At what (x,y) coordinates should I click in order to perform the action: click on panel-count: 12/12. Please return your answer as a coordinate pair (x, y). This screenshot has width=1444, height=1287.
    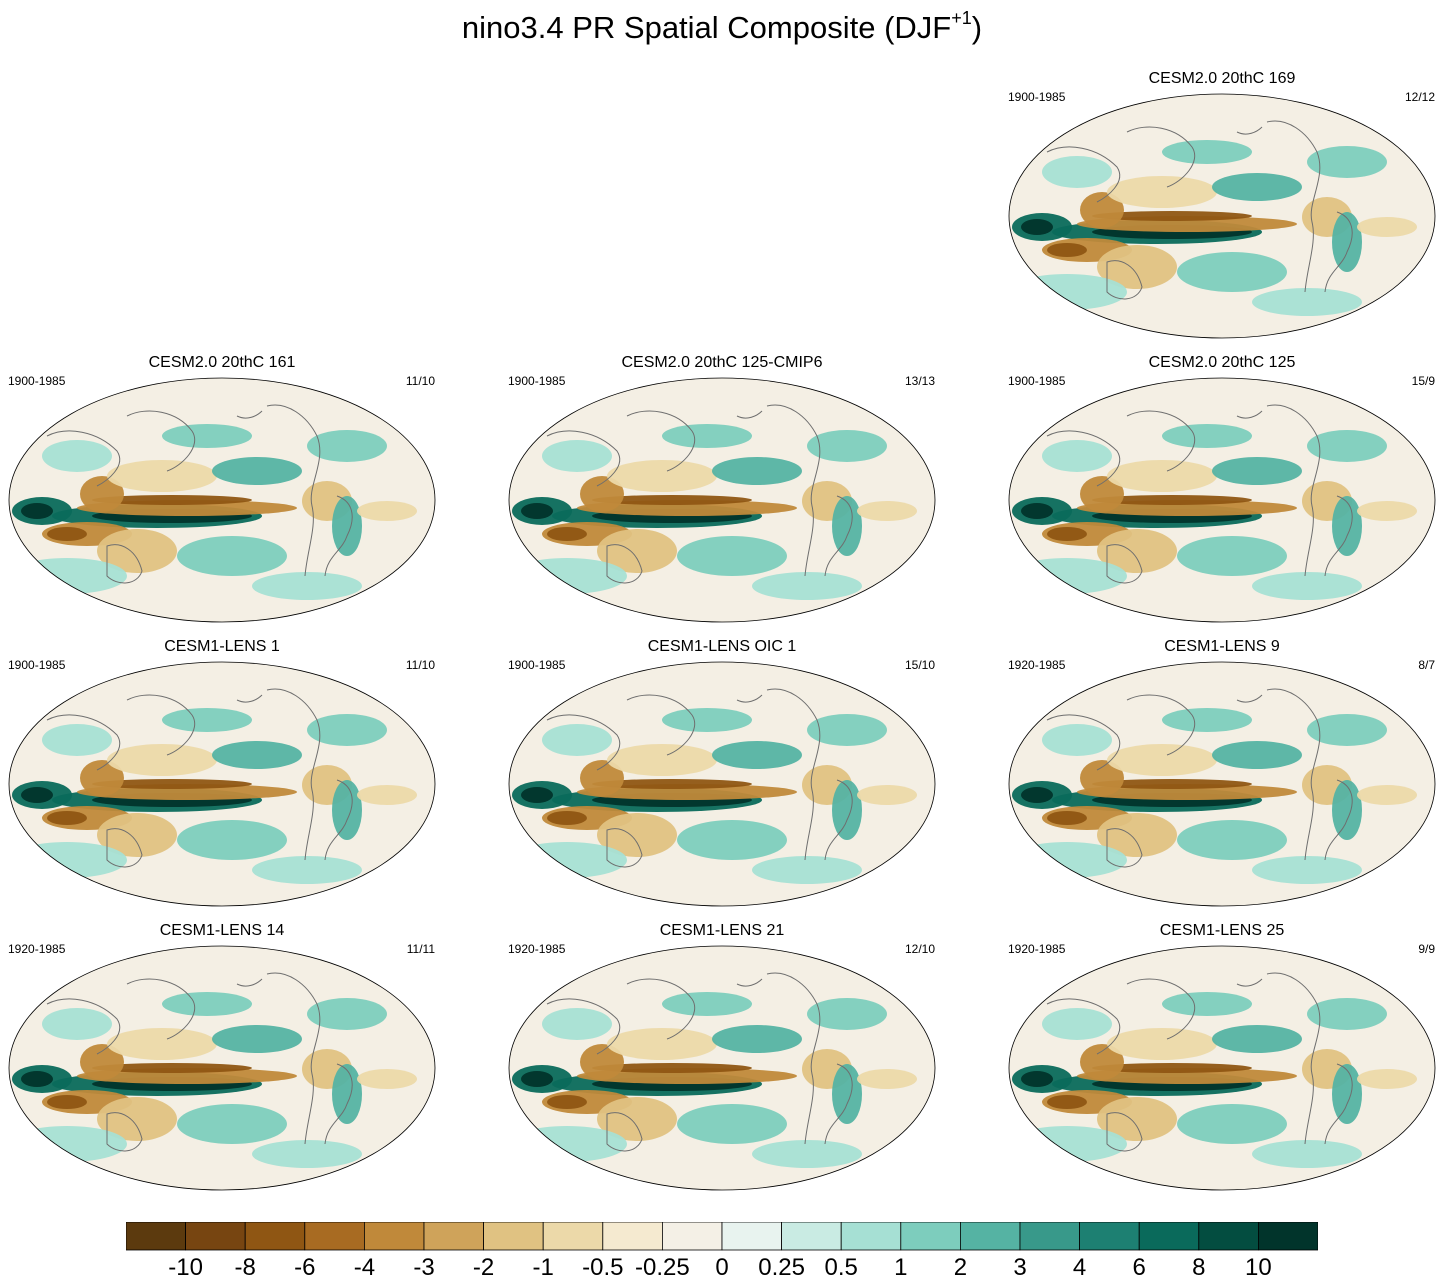
    Looking at the image, I should click on (1419, 97).